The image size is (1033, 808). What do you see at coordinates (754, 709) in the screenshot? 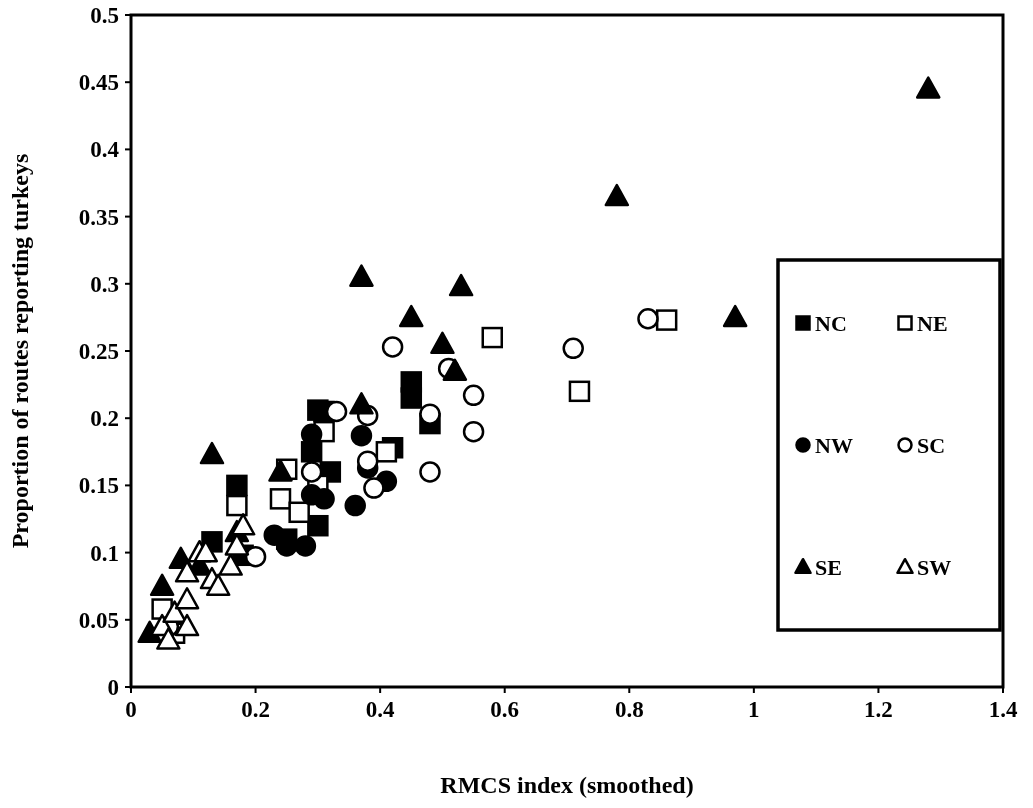
I see `x-tick-label: 1` at bounding box center [754, 709].